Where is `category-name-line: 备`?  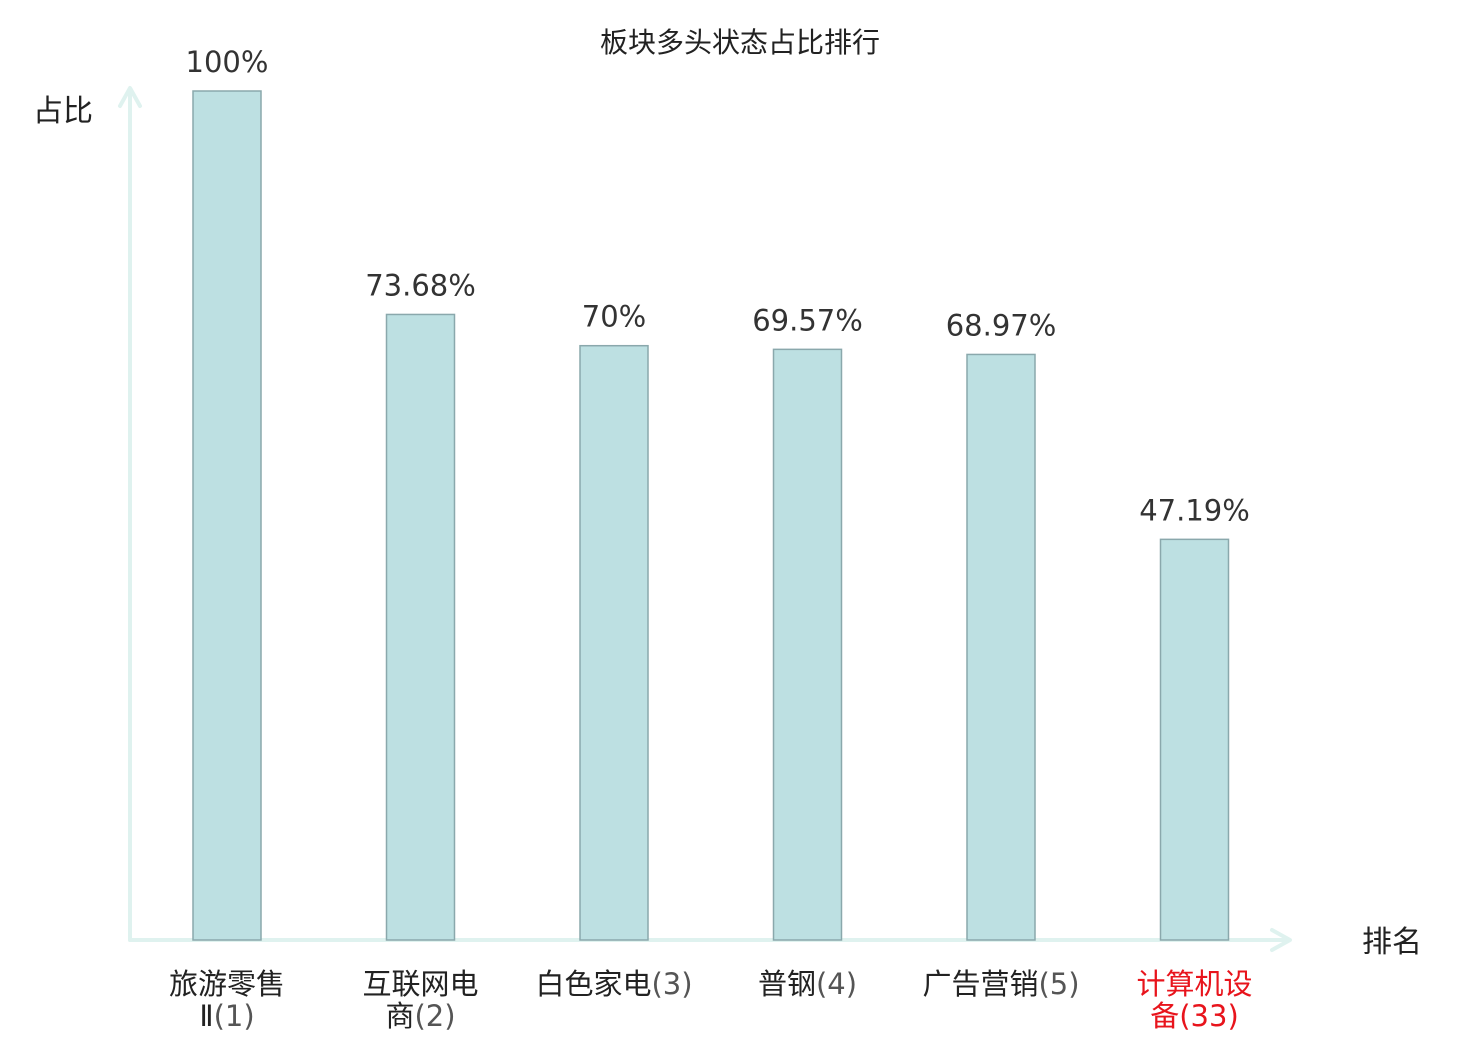
category-name-line: 备 is located at coordinates (1164, 1016).